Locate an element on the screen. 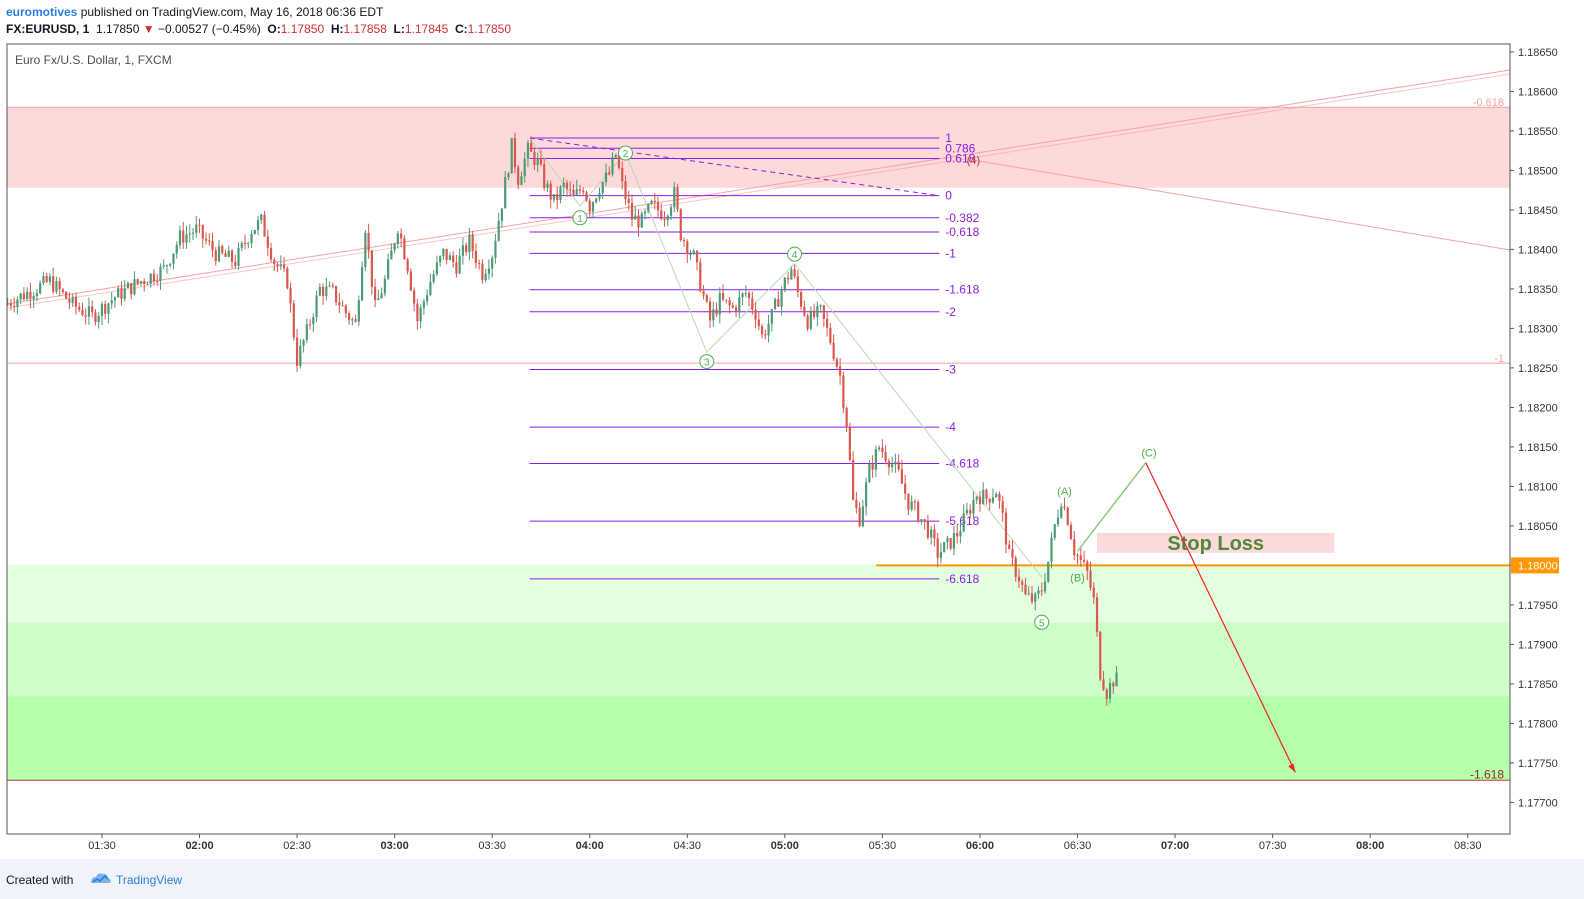  fib-level-label: -0.382 is located at coordinates (962, 218).